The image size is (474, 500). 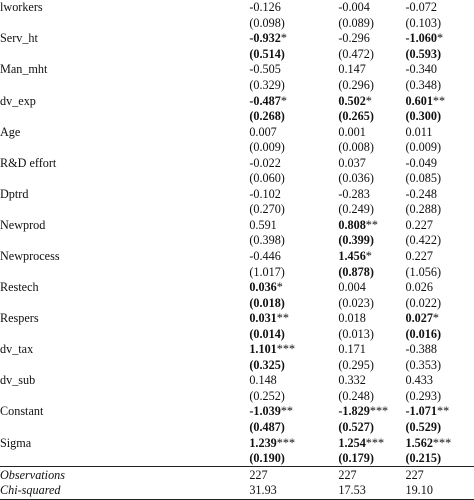 I want to click on model-2-cell: 227, so click(x=372, y=474).